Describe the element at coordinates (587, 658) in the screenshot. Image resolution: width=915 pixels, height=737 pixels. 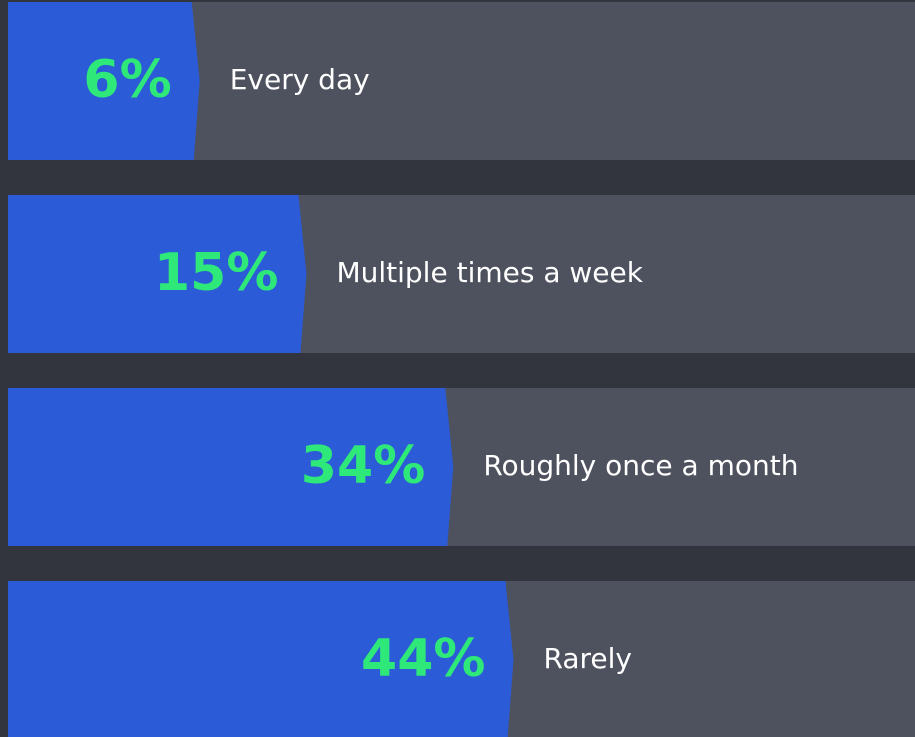
I see `category-label: Rarely` at that location.